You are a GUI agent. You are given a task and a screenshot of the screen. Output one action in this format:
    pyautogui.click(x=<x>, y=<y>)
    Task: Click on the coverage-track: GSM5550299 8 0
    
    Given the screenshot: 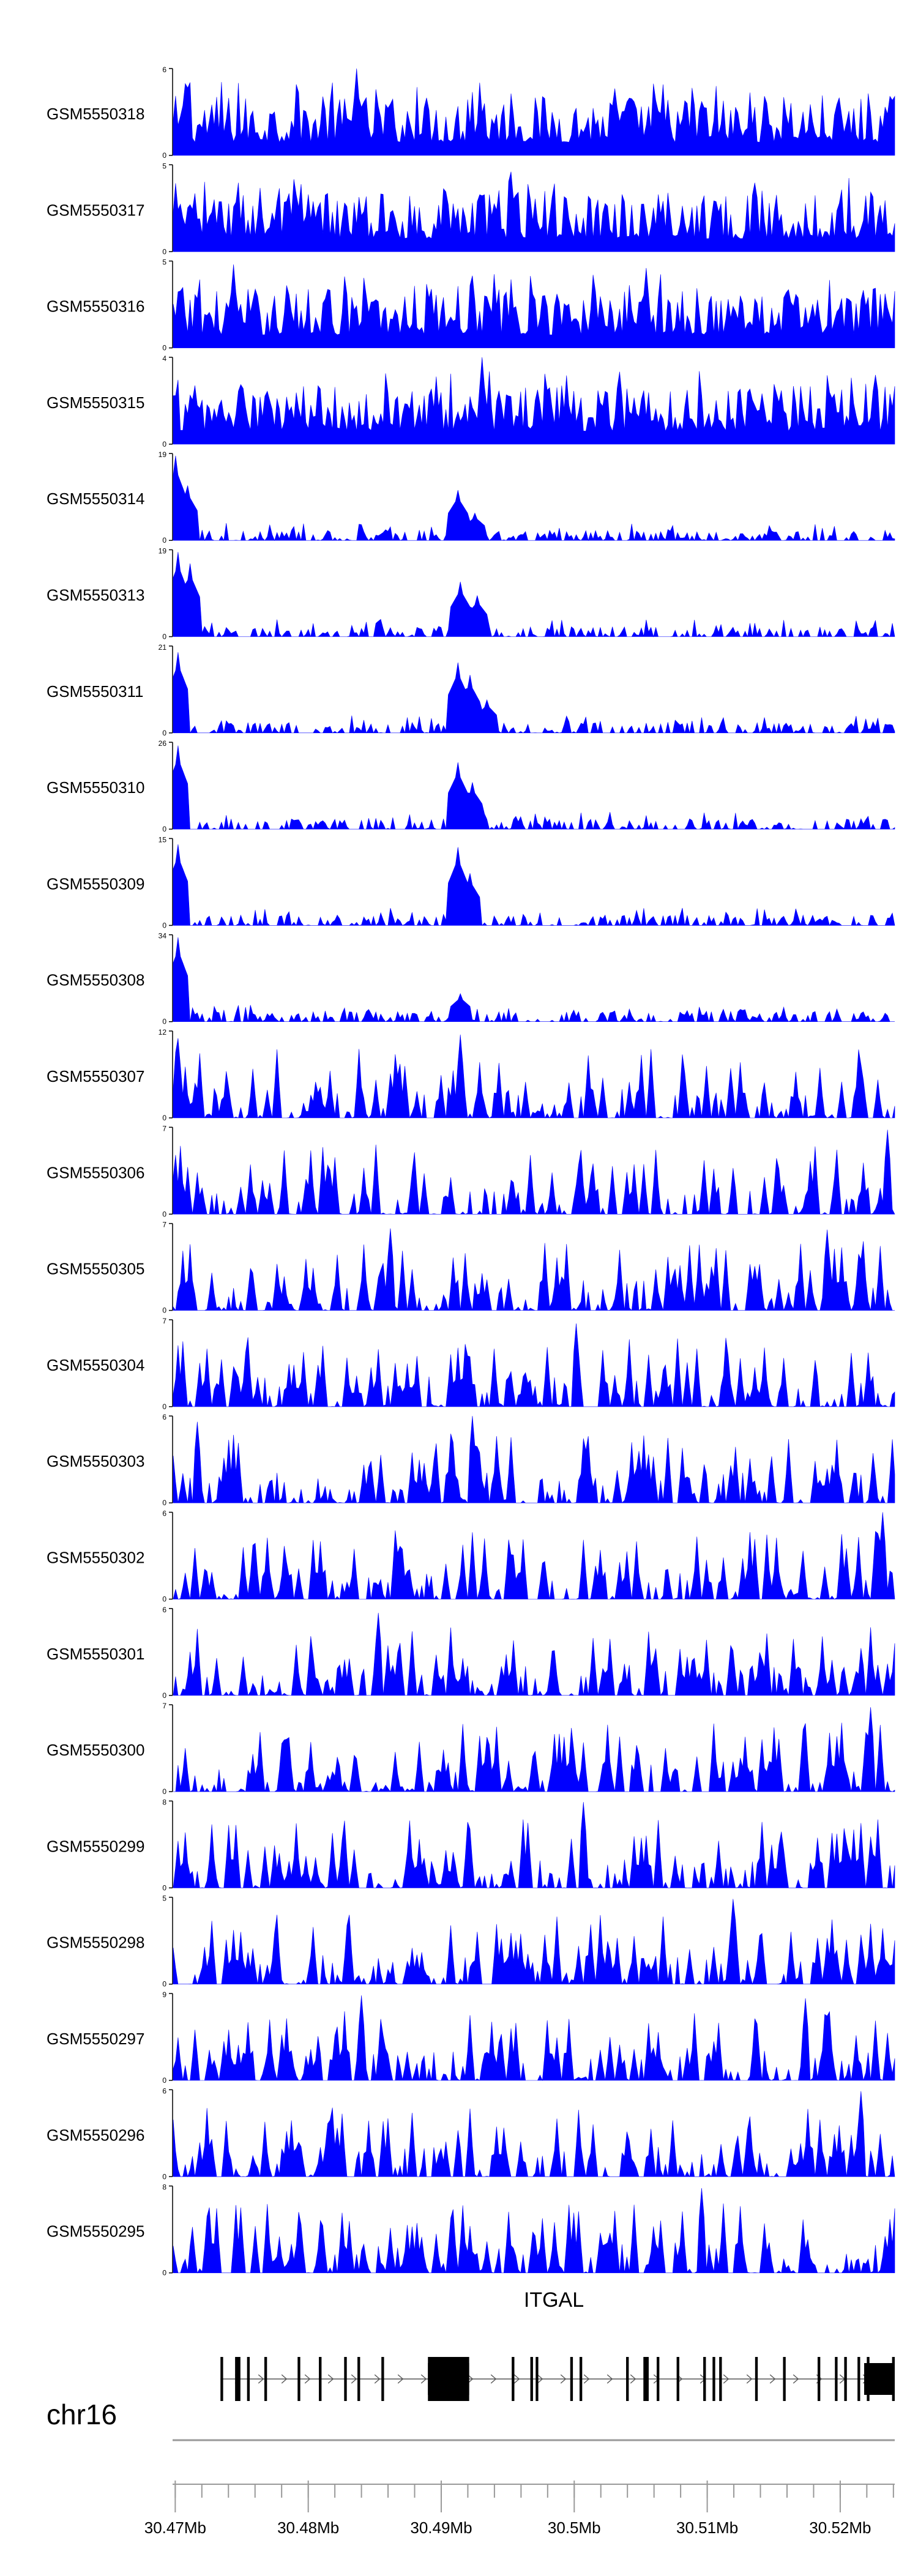 What is the action you would take?
    pyautogui.click(x=471, y=1845)
    